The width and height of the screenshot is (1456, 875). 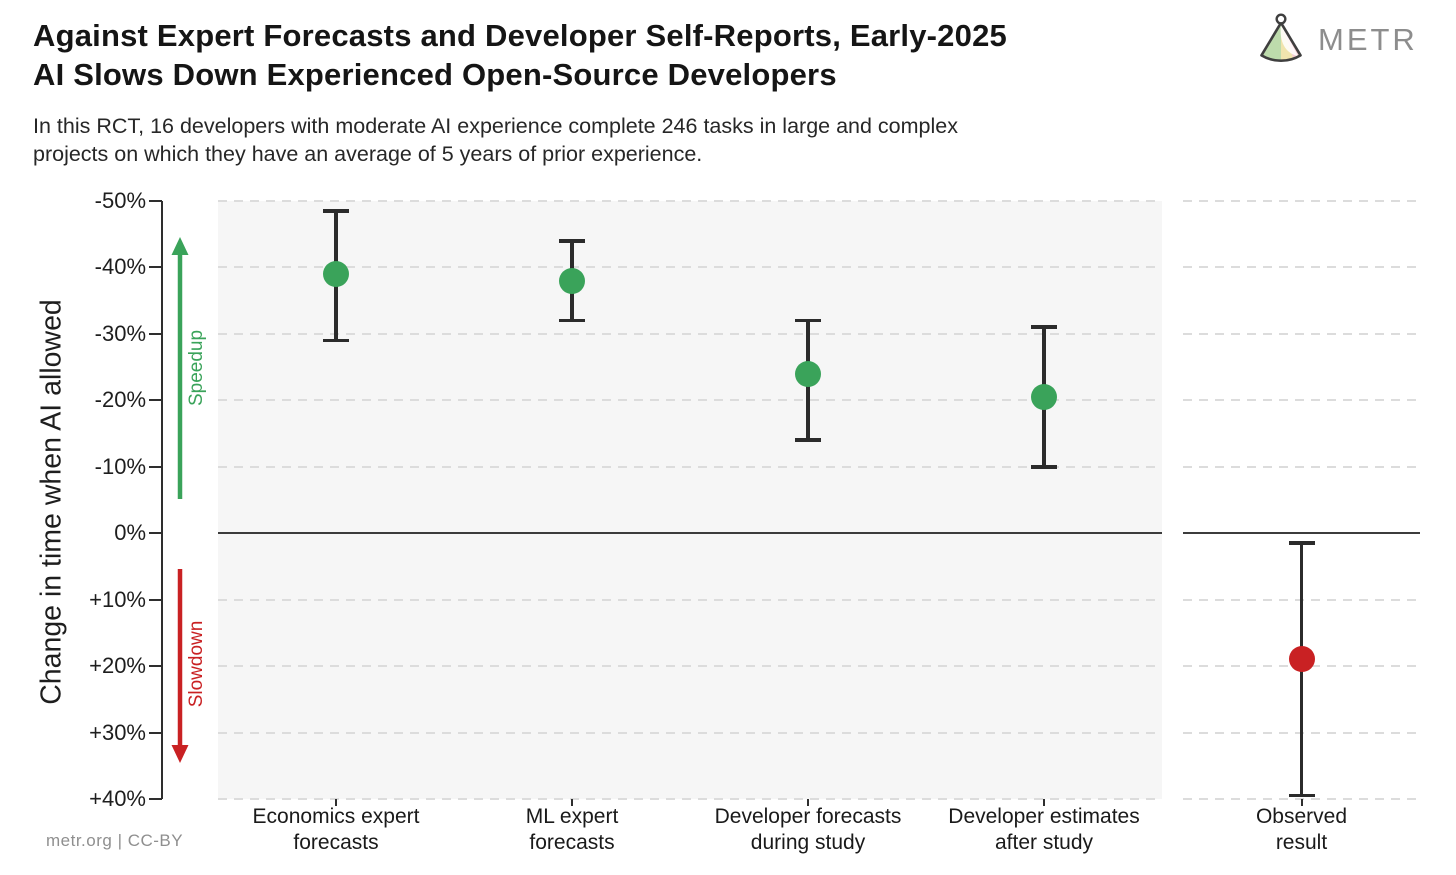 I want to click on y-tick-label: +20%, so click(x=117, y=666).